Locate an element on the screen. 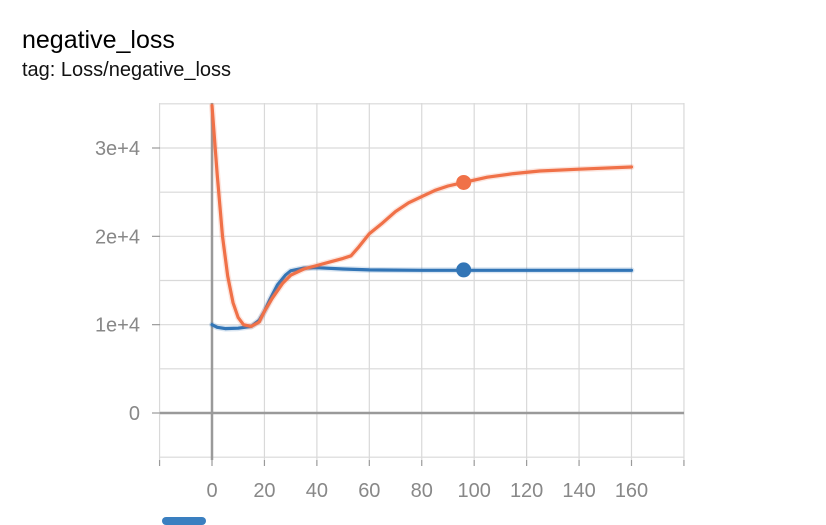 The width and height of the screenshot is (826, 525). legend-swatch is located at coordinates (184, 521).